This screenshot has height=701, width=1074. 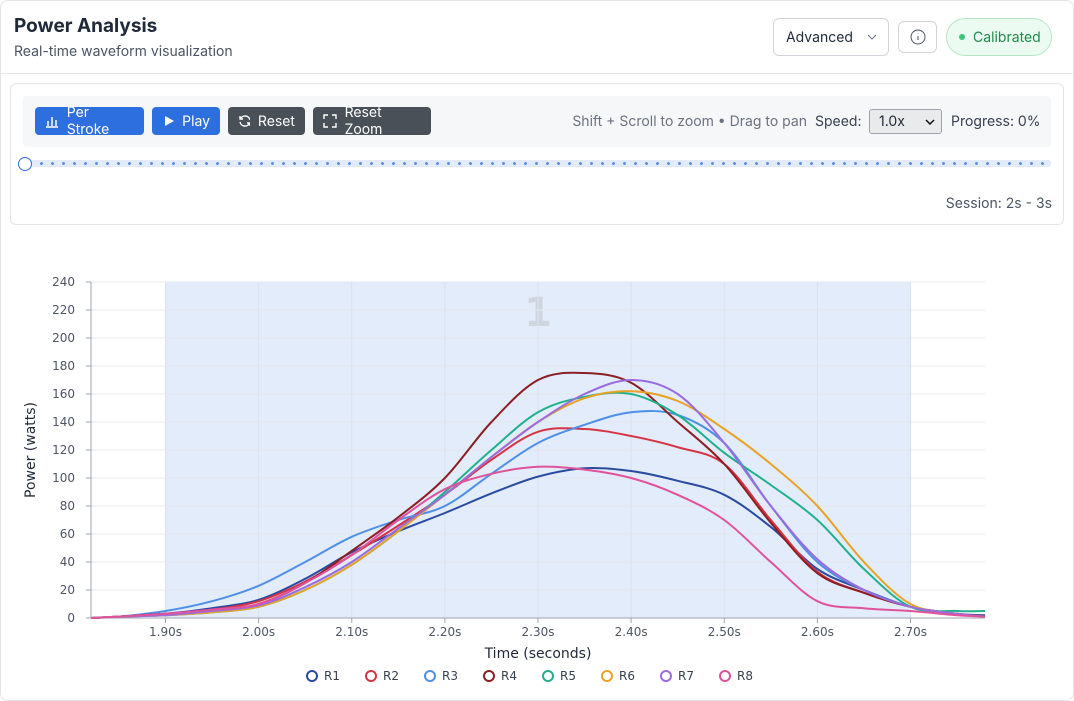 What do you see at coordinates (817, 632) in the screenshot?
I see `x-tick-label: 2.60s` at bounding box center [817, 632].